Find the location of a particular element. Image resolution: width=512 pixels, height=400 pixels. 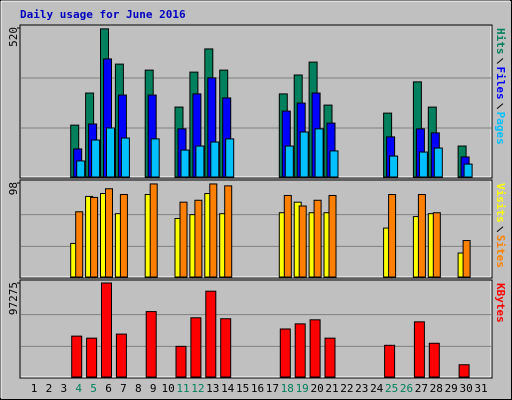

x-tick-label: 1 is located at coordinates (34, 388).